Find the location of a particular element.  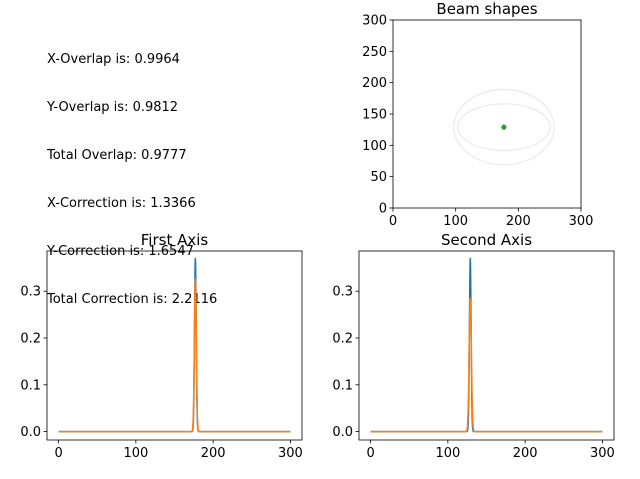

stat-y-overlap: Y-Overlap is: 0.9812 is located at coordinates (113, 107).